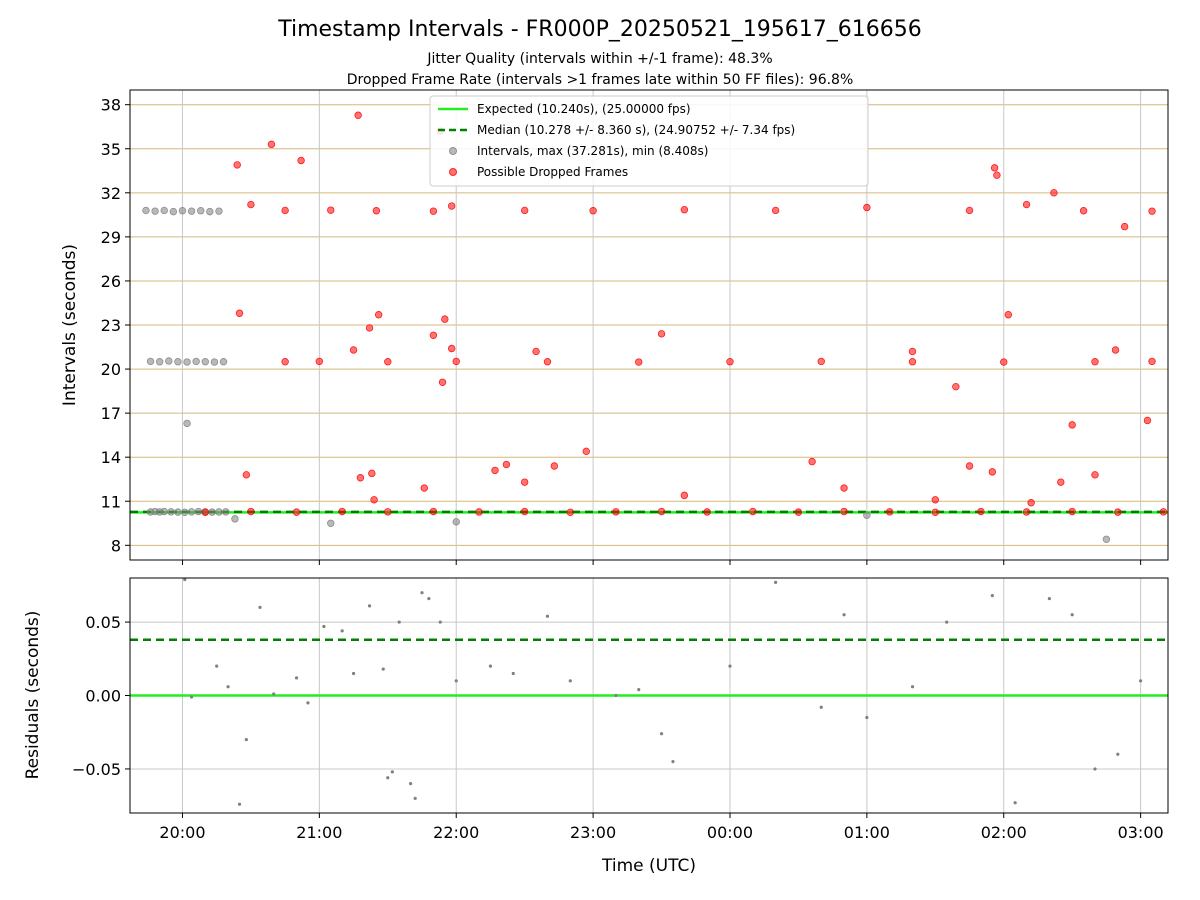 This screenshot has width=1200, height=900. I want to click on intervals-y-tick-label: 14, so click(111, 457).